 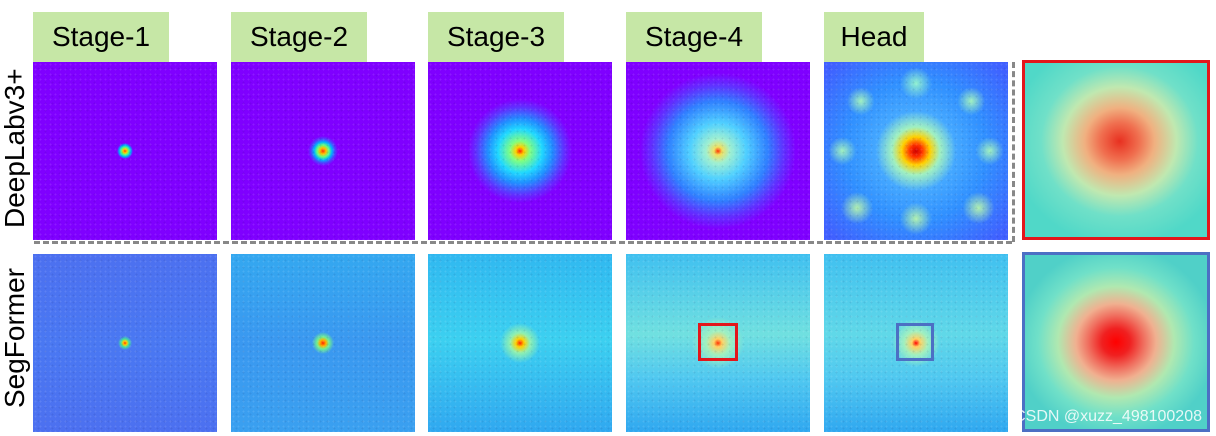 I want to click on stage-1-label: Stage-1, so click(x=101, y=37).